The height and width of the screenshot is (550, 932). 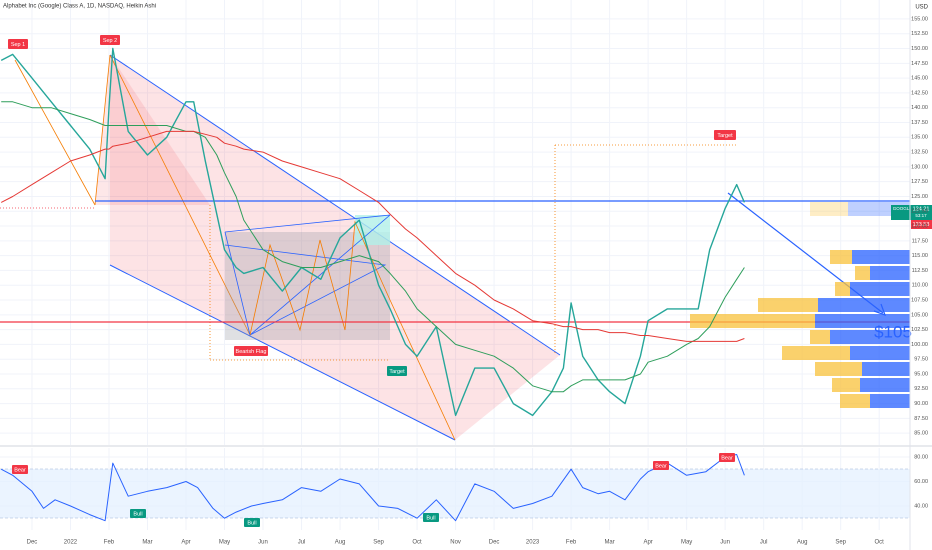 I want to click on wedge-fill, so click(x=152, y=130).